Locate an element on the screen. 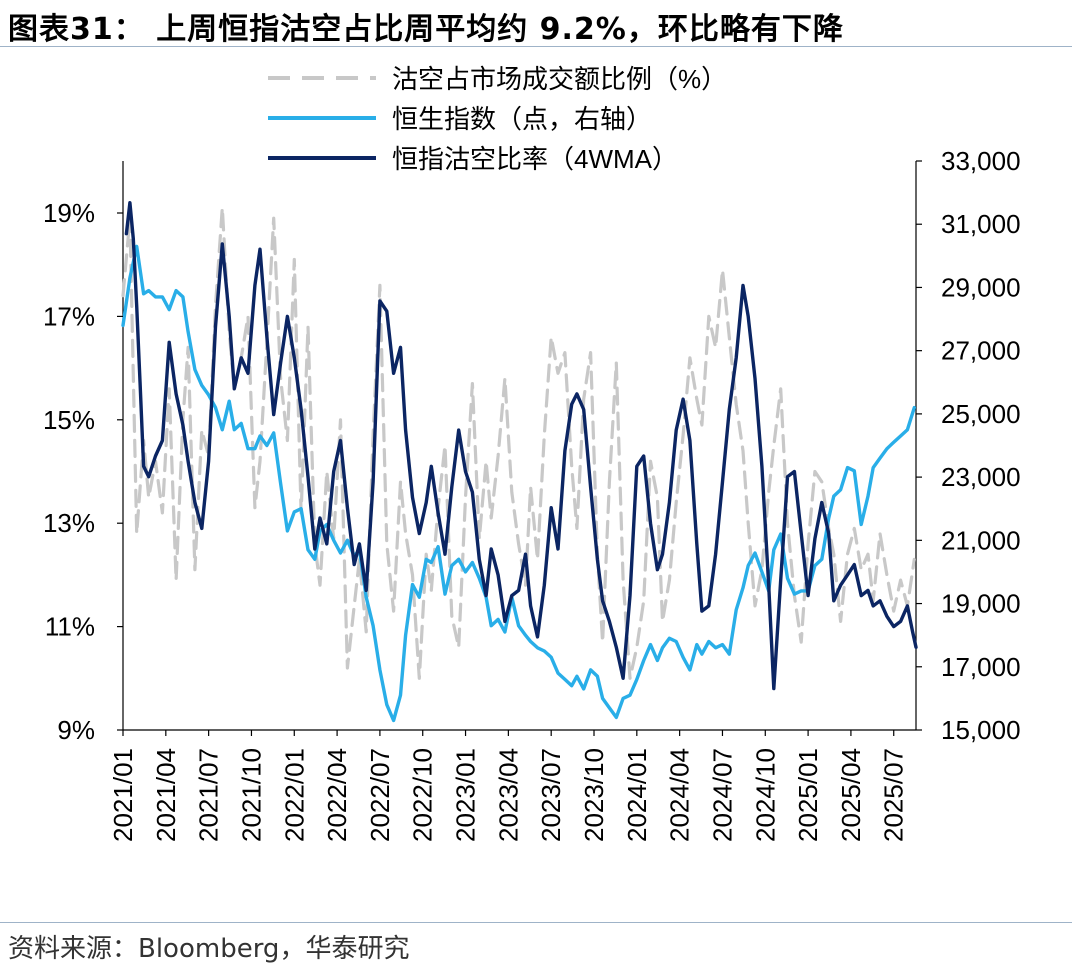  legend-label-3: 恒指沽空比率（4WMA） is located at coordinates (535, 159).